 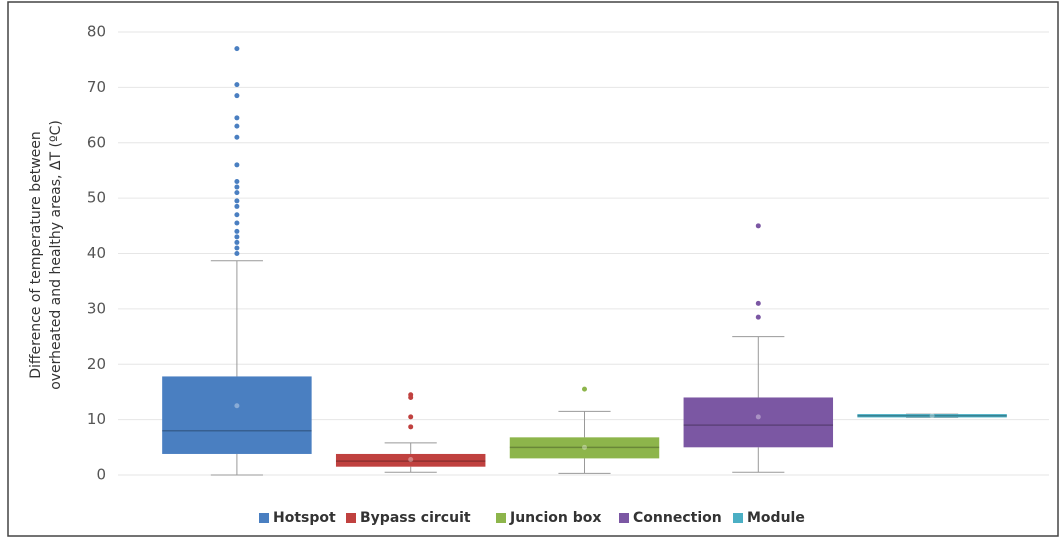 What do you see at coordinates (96, 142) in the screenshot?
I see `y-tick-label: 60` at bounding box center [96, 142].